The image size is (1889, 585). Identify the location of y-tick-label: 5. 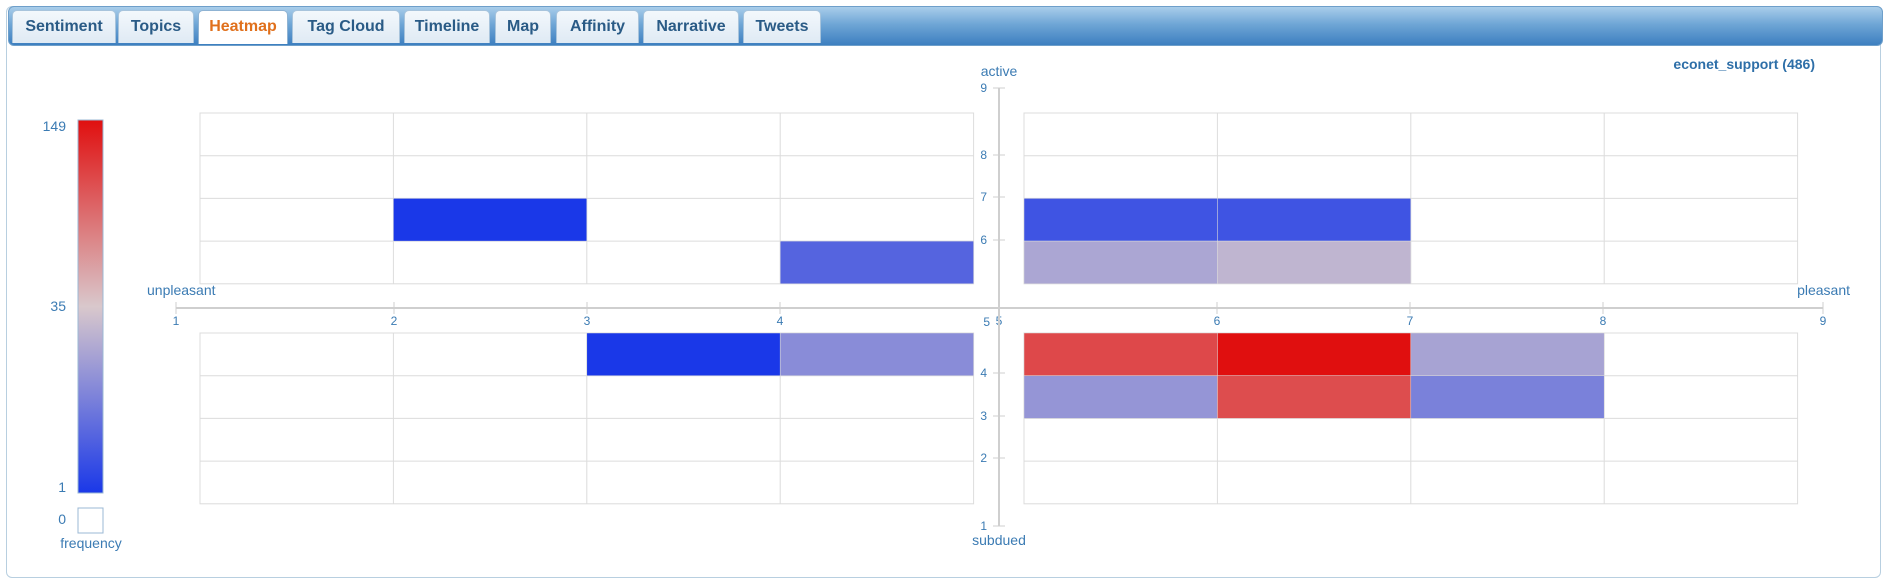
(986, 322).